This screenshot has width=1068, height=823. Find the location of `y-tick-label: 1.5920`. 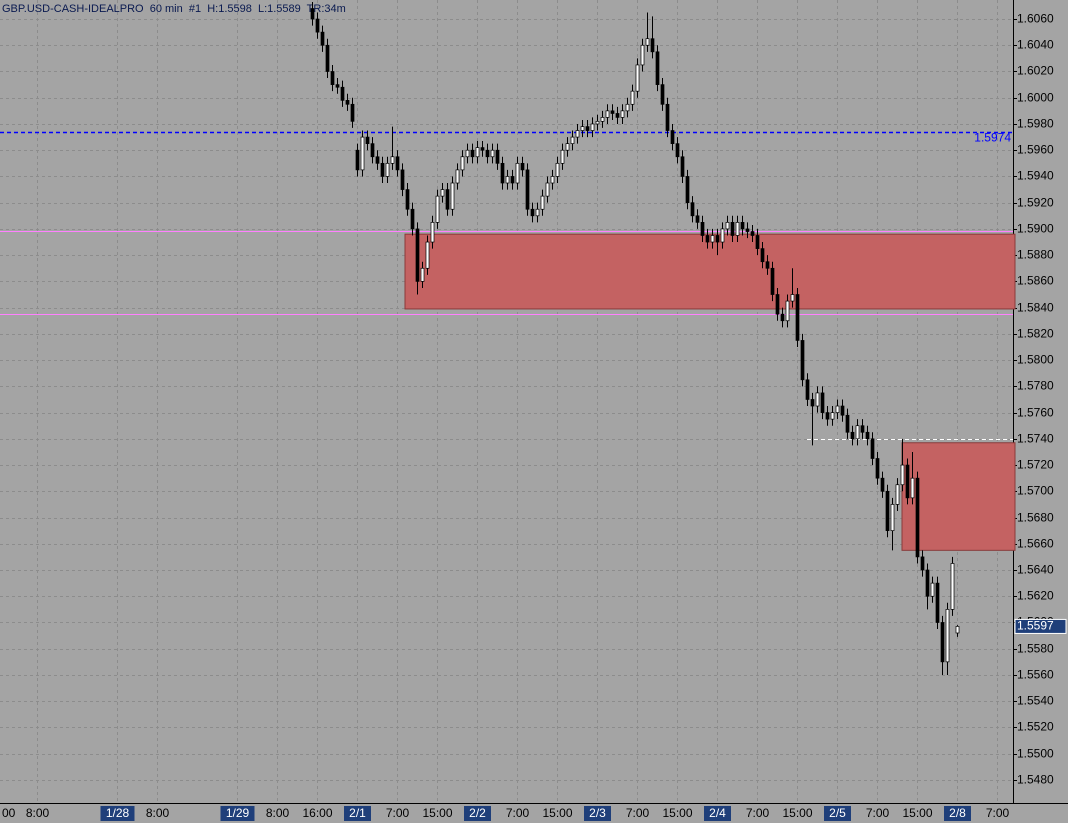

y-tick-label: 1.5920 is located at coordinates (1035, 203).